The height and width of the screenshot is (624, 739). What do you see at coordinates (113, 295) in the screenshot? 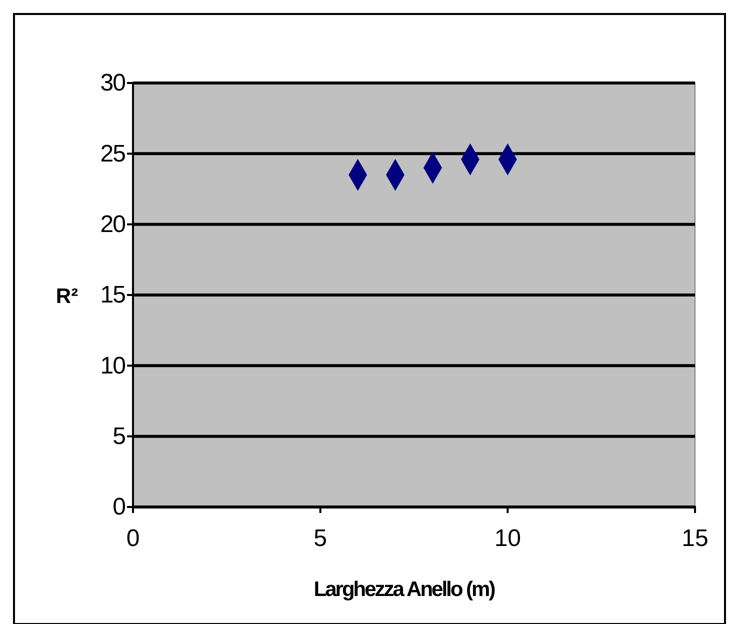
I see `y-tick-label: 15` at bounding box center [113, 295].